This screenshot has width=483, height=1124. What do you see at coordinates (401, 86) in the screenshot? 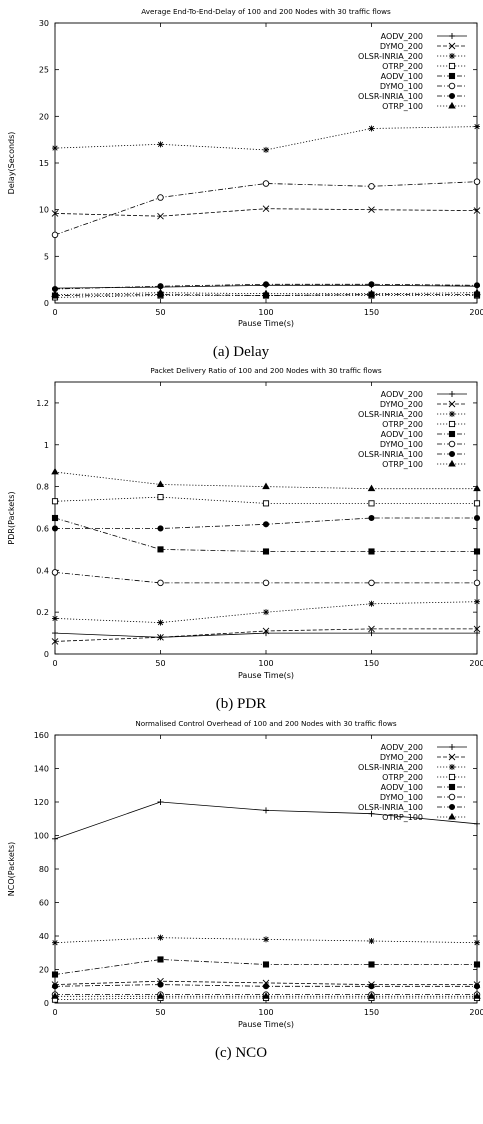
I see `legend-label: DYMO_100` at bounding box center [401, 86].